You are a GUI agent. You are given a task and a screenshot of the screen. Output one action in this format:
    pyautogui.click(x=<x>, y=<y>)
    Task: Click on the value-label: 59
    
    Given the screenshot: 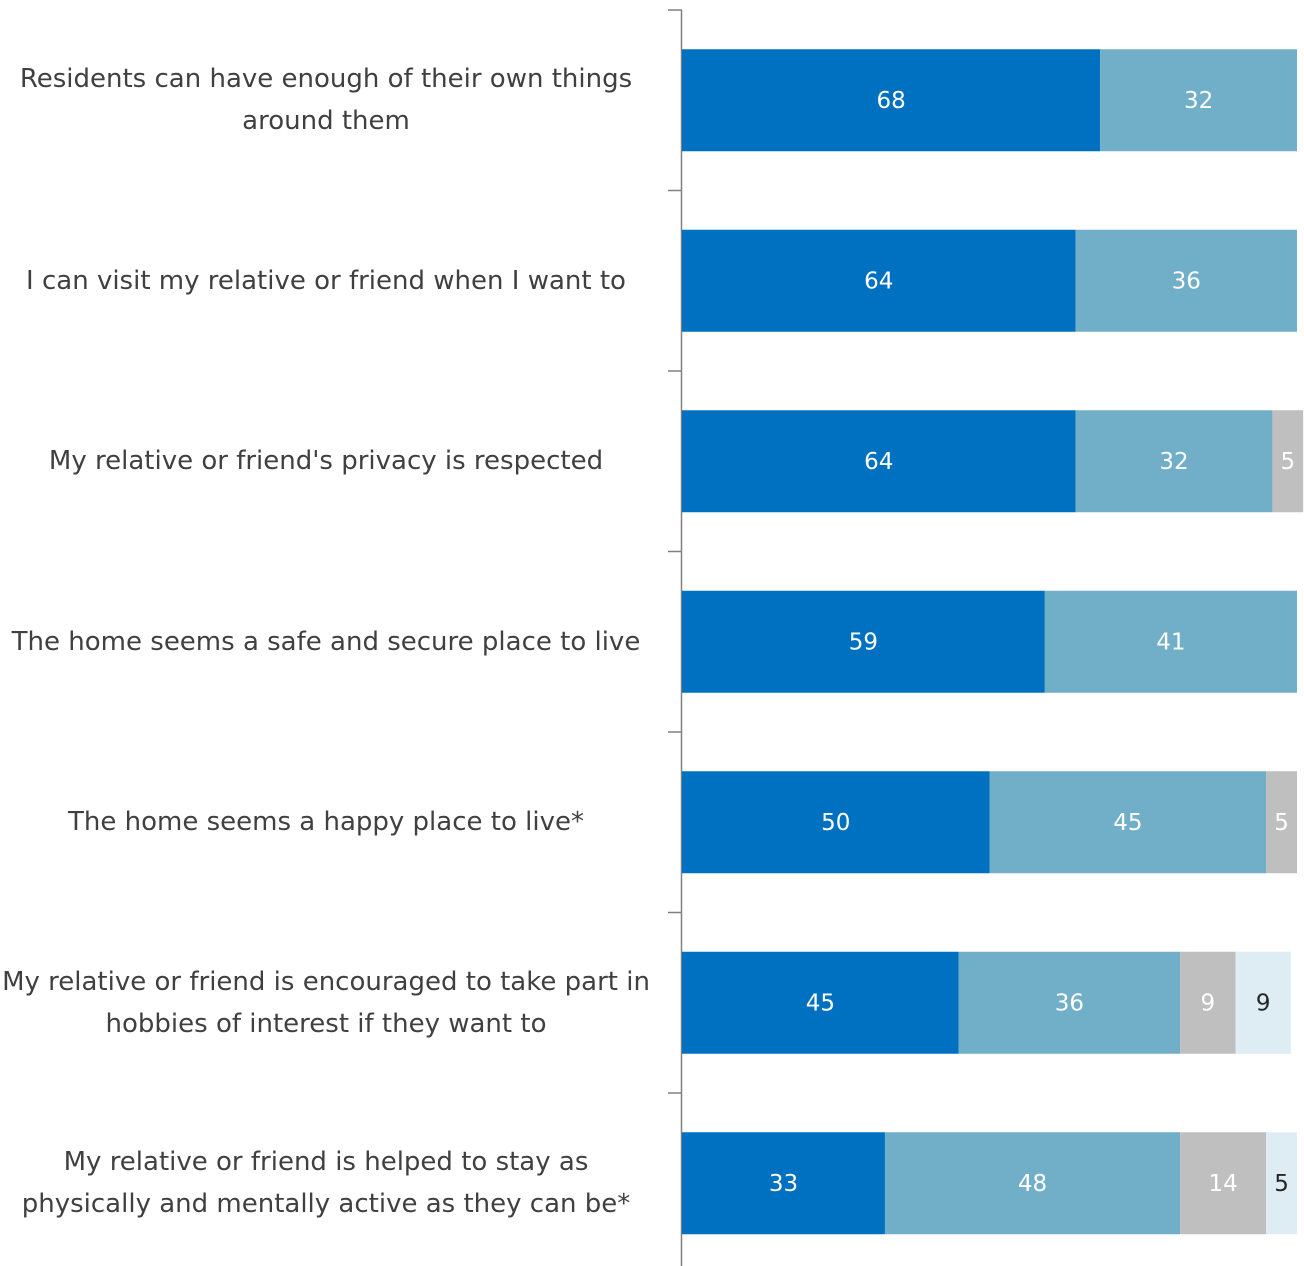 What is the action you would take?
    pyautogui.click(x=863, y=642)
    